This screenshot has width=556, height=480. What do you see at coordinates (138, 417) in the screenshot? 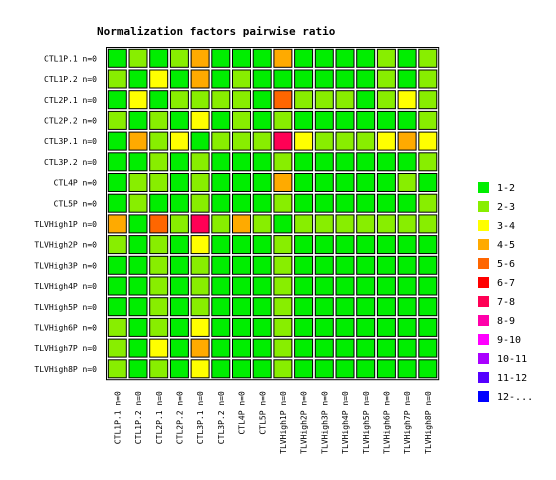
I see `column-label: CTL1P.2 n=0` at bounding box center [138, 417].